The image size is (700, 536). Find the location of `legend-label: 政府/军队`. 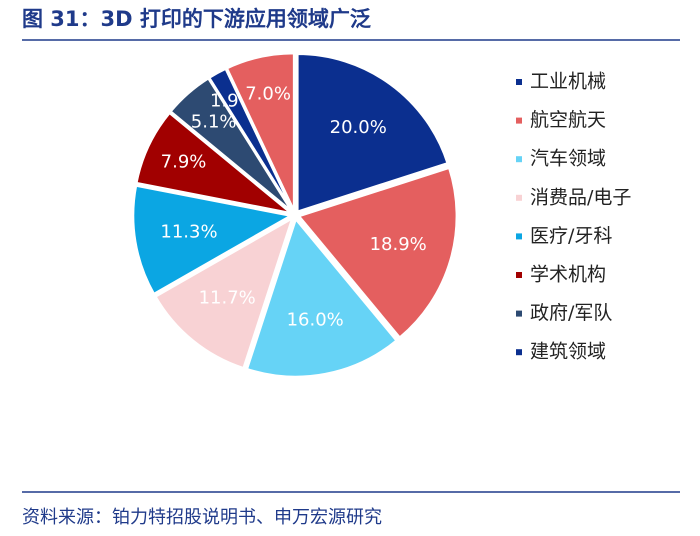

legend-label: 政府/军队 is located at coordinates (571, 313).